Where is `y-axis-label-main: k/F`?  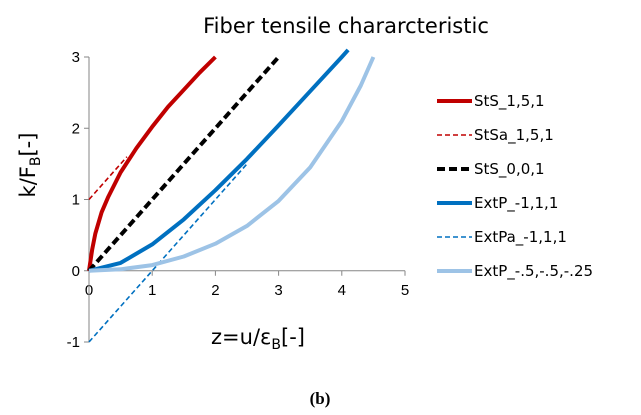 y-axis-label-main: k/F is located at coordinates (28, 181).